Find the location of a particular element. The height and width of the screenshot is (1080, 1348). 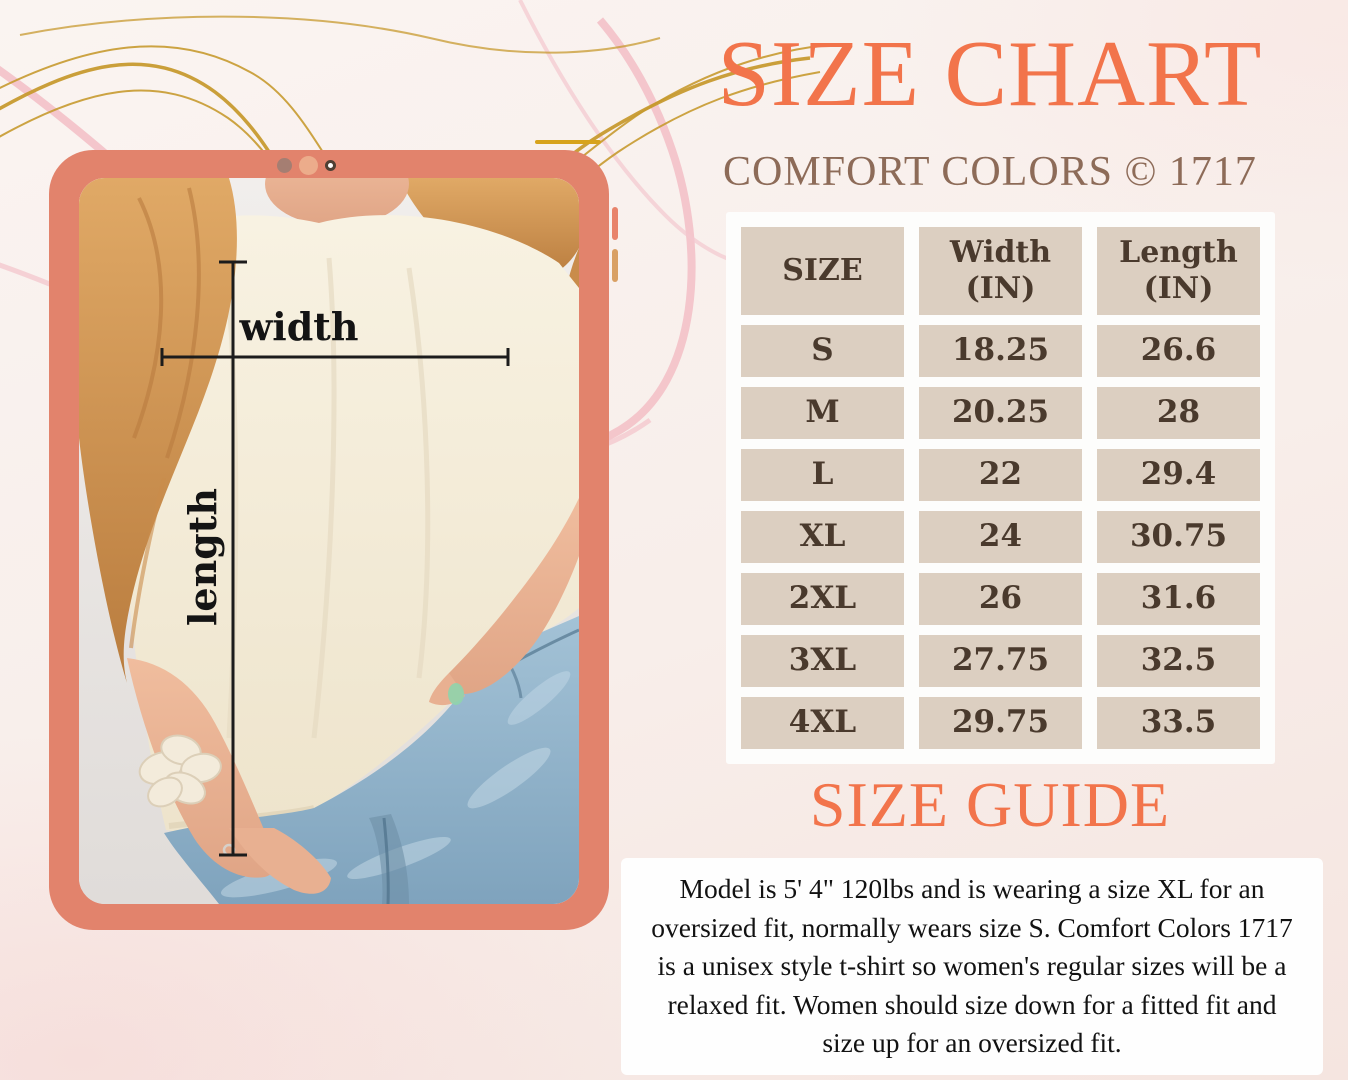

table-header-width: Width (IN) is located at coordinates (1000, 271).